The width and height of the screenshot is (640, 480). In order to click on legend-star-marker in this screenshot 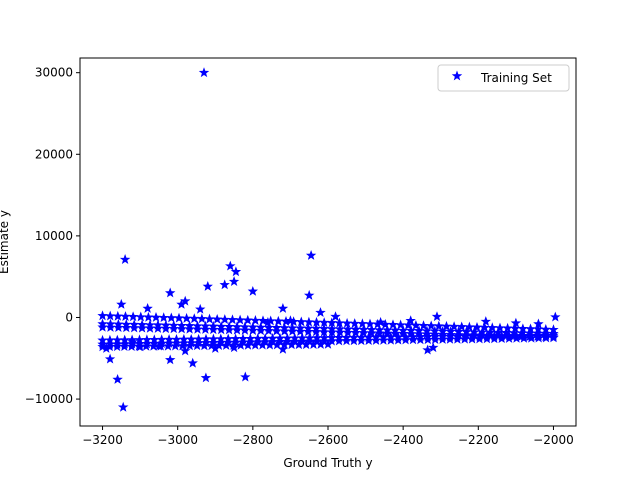, I will do `click(457, 75)`.